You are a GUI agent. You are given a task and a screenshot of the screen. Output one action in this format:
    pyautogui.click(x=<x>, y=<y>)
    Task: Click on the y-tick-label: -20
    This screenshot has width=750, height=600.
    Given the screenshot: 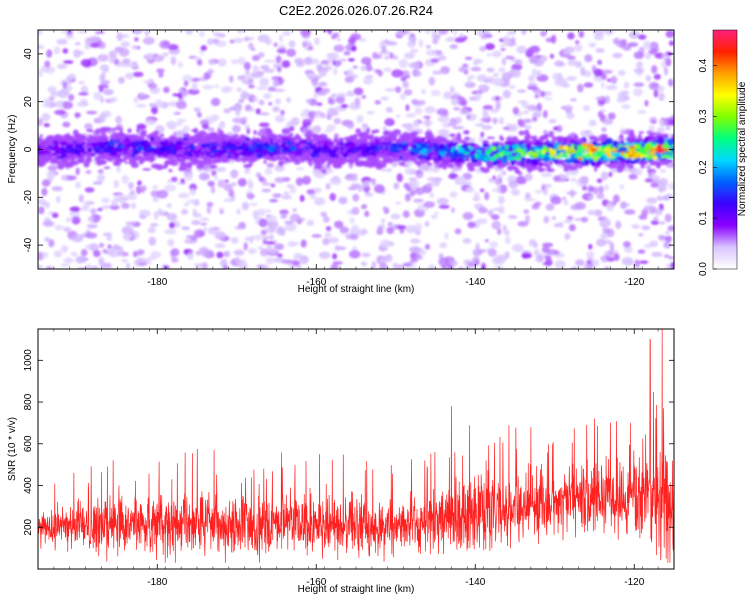 What is the action you would take?
    pyautogui.click(x=28, y=197)
    